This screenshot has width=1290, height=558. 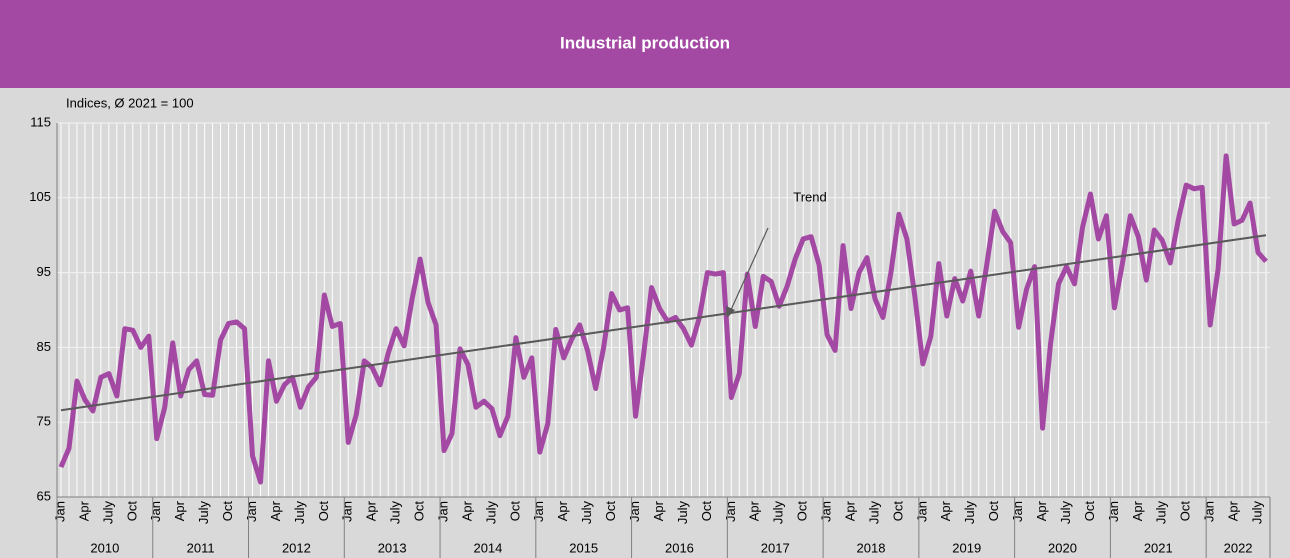 What do you see at coordinates (44, 346) in the screenshot?
I see `y-tick-label: 85` at bounding box center [44, 346].